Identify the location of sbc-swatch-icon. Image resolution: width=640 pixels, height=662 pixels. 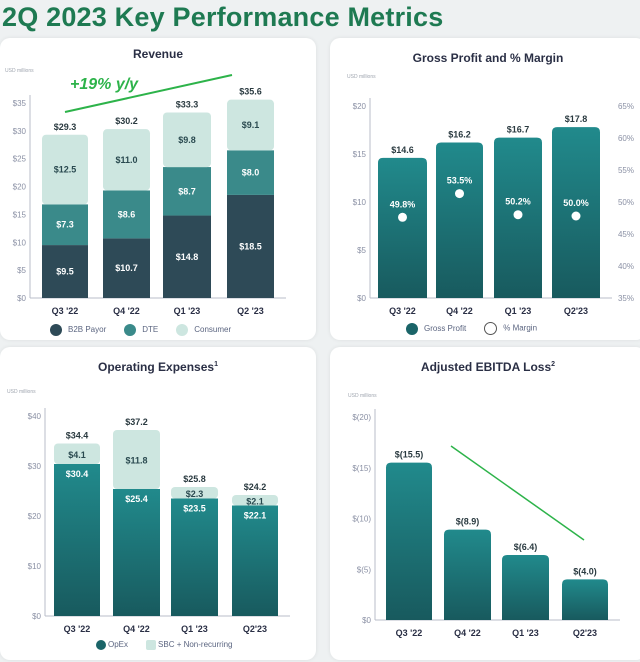
(151, 645).